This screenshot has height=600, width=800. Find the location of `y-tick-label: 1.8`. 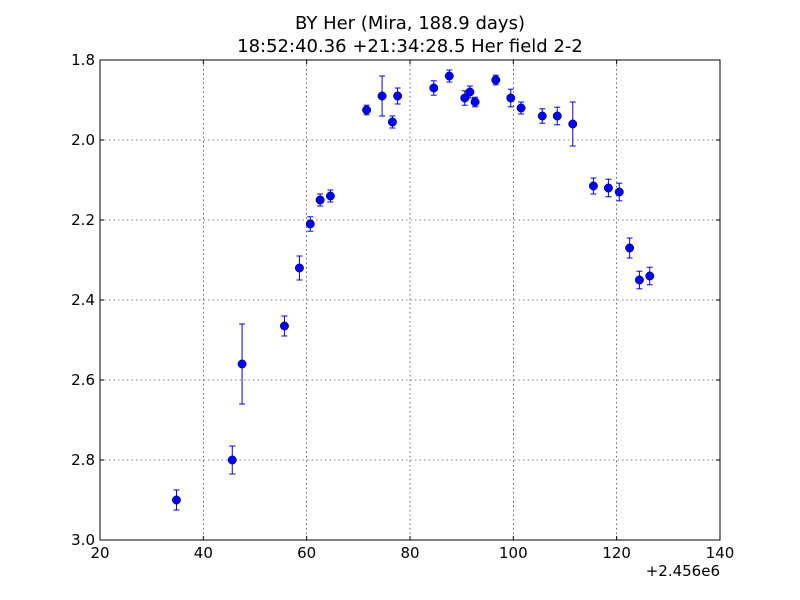

y-tick-label: 1.8 is located at coordinates (83, 60).